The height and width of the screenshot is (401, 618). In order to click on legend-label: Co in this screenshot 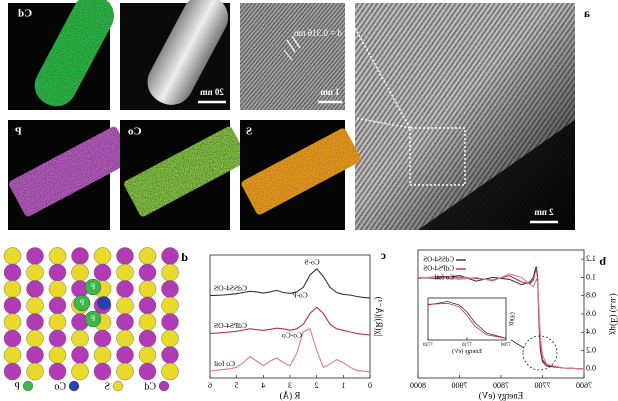, I will do `click(60, 386)`.